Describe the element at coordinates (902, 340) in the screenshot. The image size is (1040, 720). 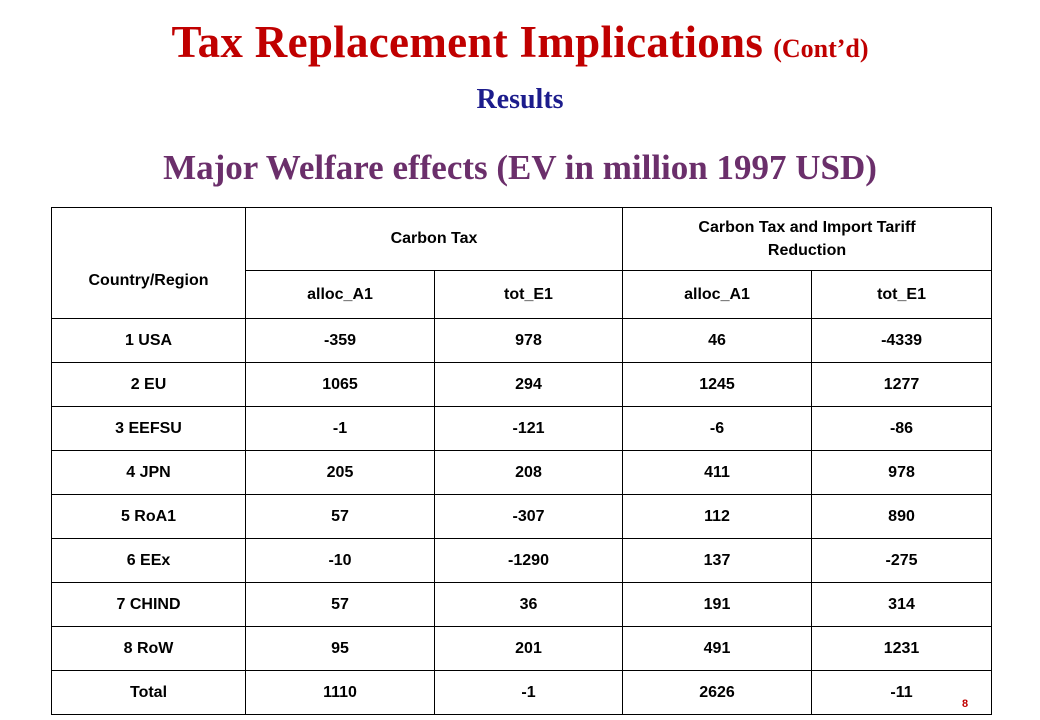
I see `value-cell: -4339` at that location.